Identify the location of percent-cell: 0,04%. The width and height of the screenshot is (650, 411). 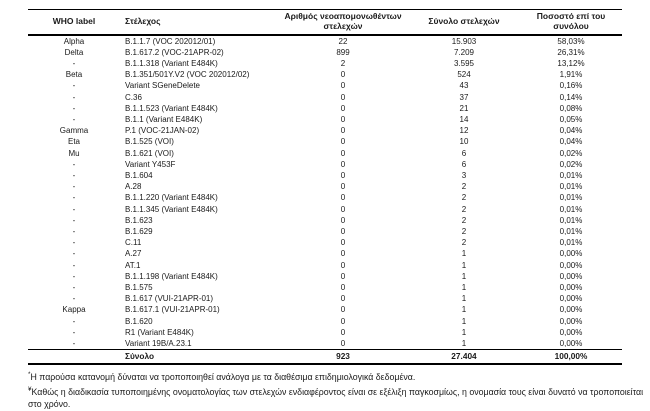
(571, 131).